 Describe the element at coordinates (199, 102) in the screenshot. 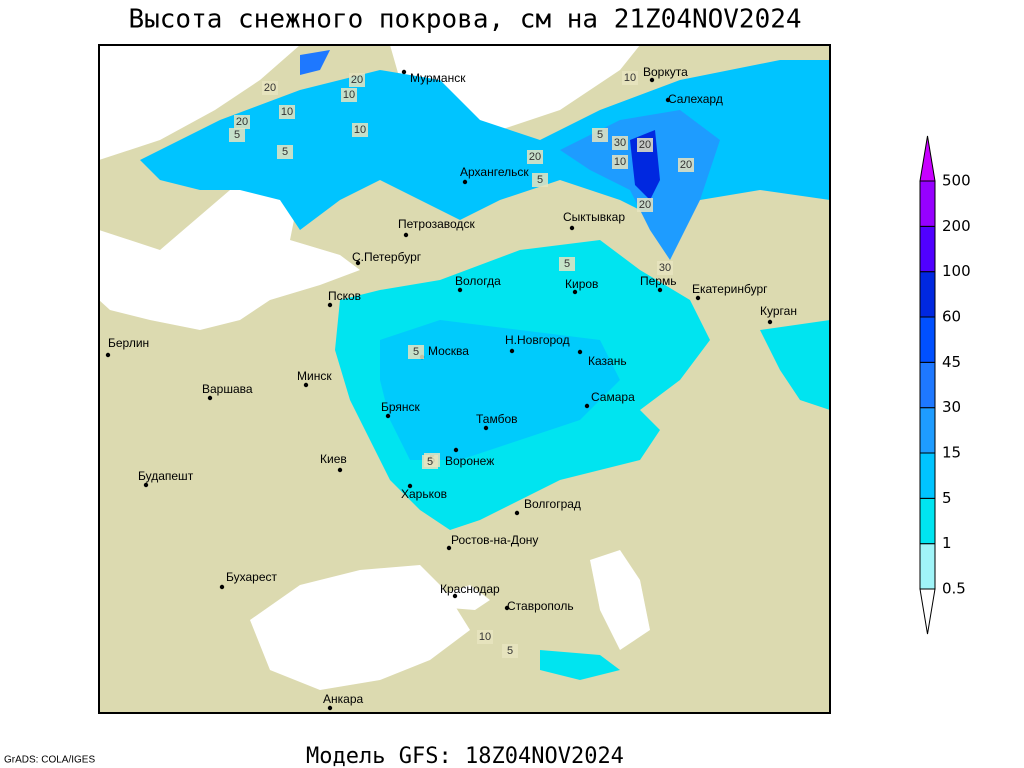

I see `sea-north` at that location.